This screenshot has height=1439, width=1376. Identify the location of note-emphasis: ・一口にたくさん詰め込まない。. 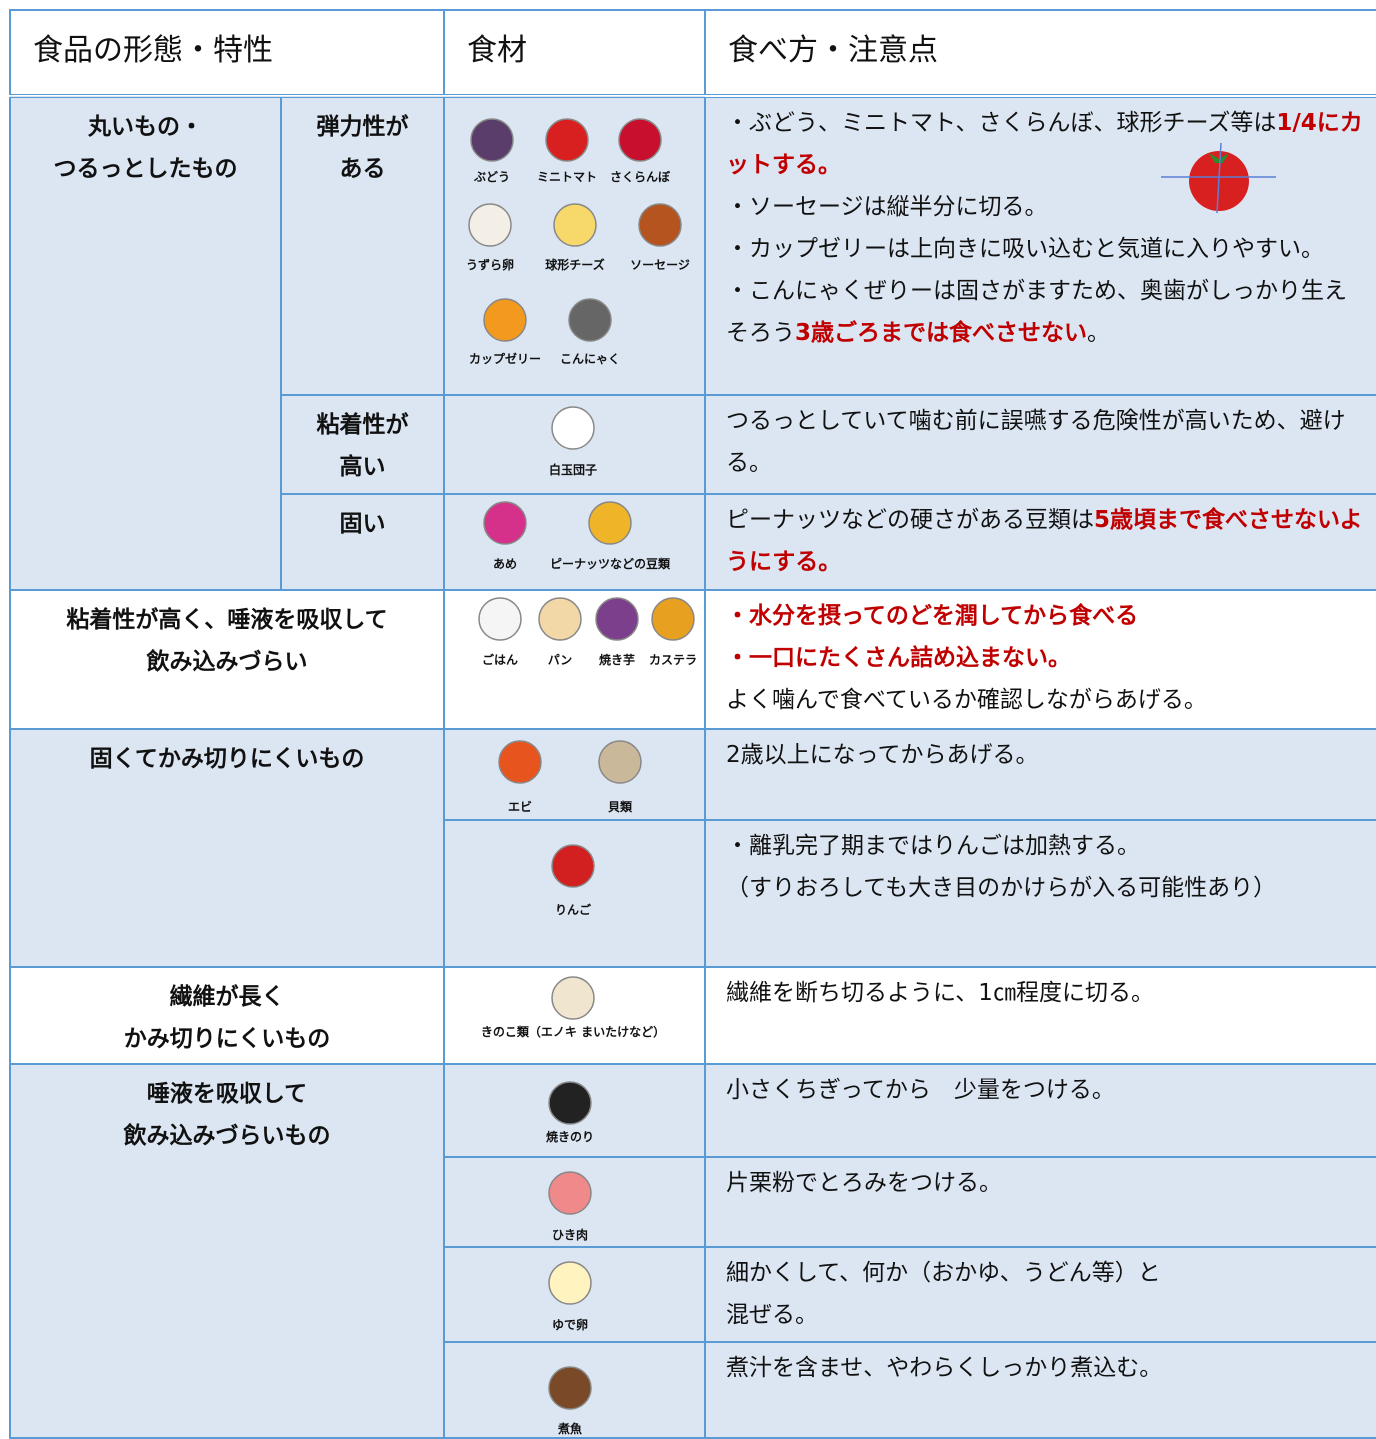
(898, 658).